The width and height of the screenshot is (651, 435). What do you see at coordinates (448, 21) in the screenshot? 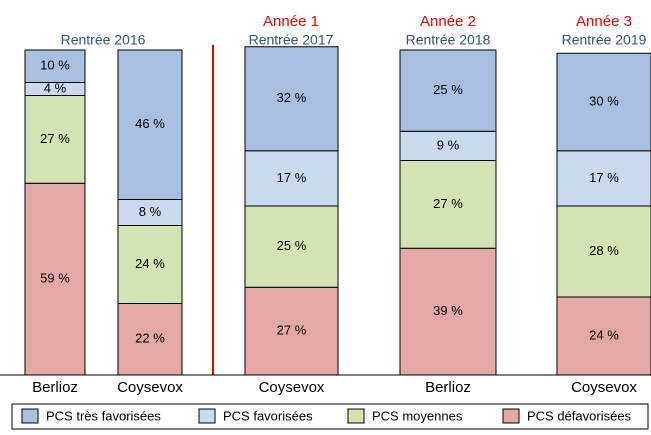
I see `year-label: Année 2` at bounding box center [448, 21].